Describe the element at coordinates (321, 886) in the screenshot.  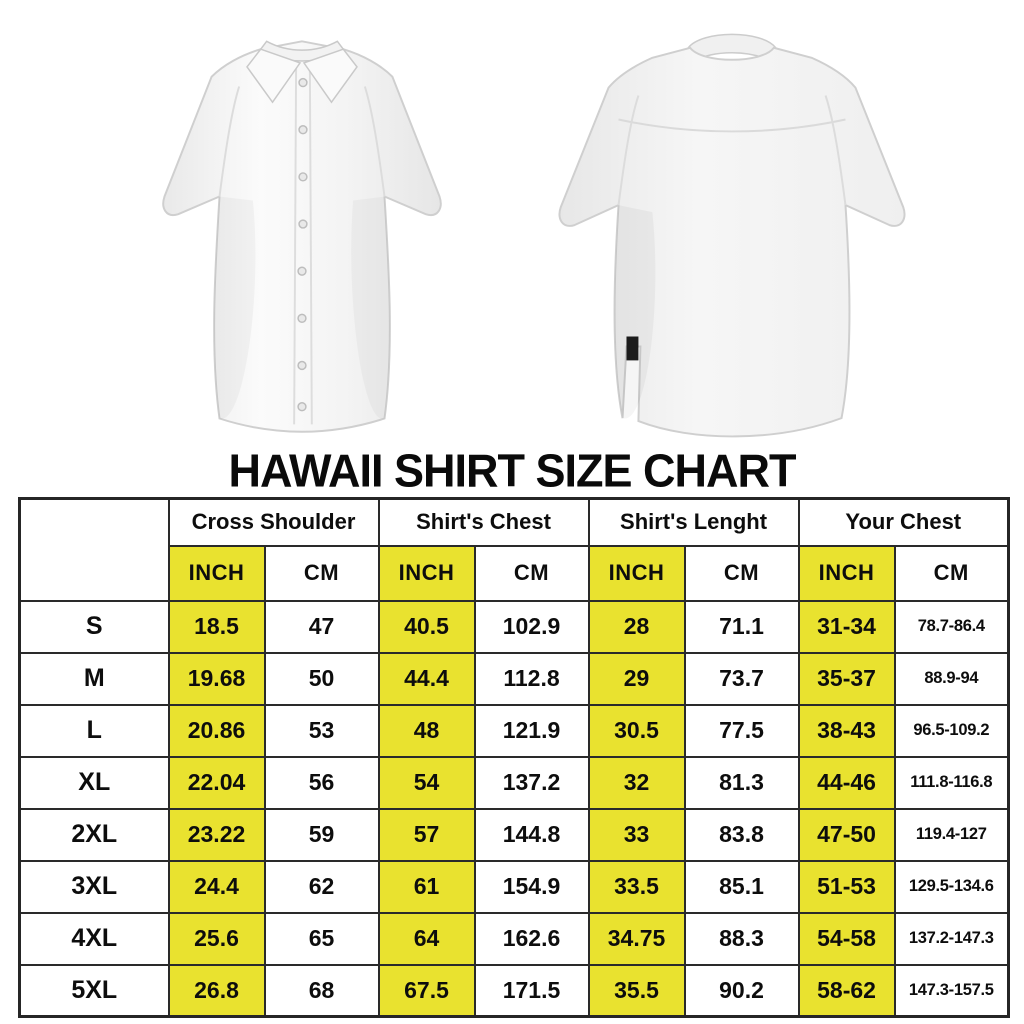
I see `value-cell: 62` at that location.